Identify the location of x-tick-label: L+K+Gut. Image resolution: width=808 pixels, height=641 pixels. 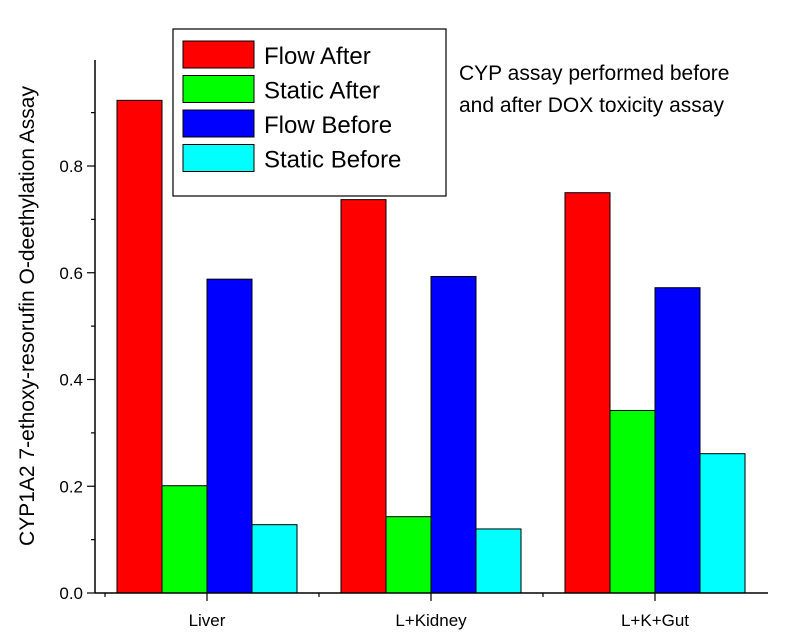
(655, 620).